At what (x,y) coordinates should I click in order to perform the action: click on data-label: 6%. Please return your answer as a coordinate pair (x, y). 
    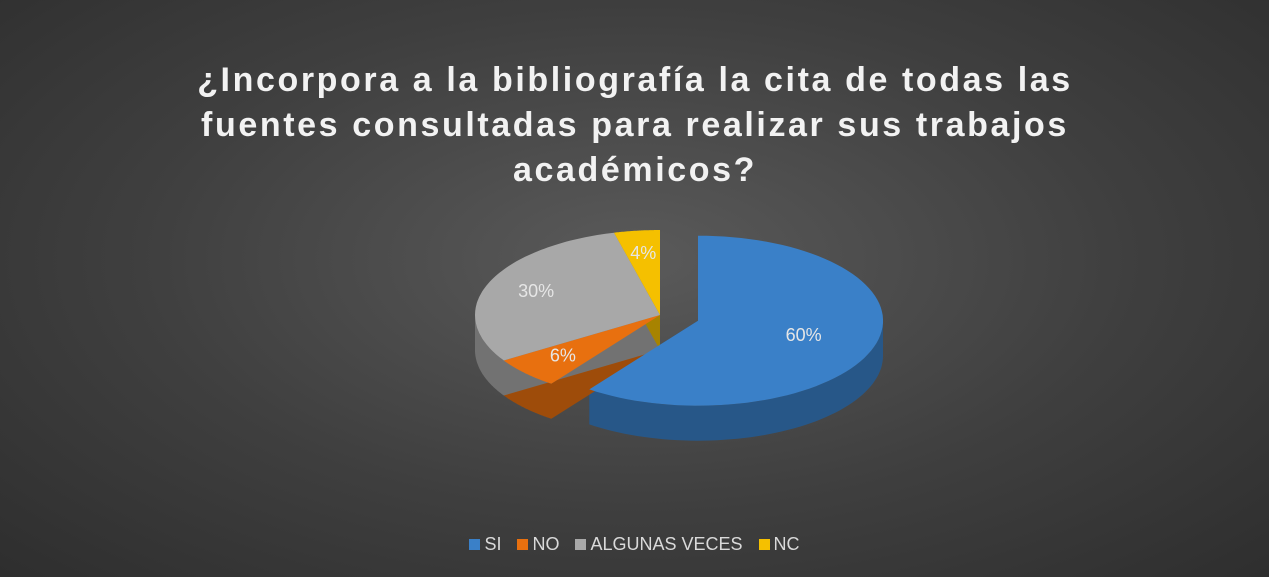
    Looking at the image, I should click on (563, 356).